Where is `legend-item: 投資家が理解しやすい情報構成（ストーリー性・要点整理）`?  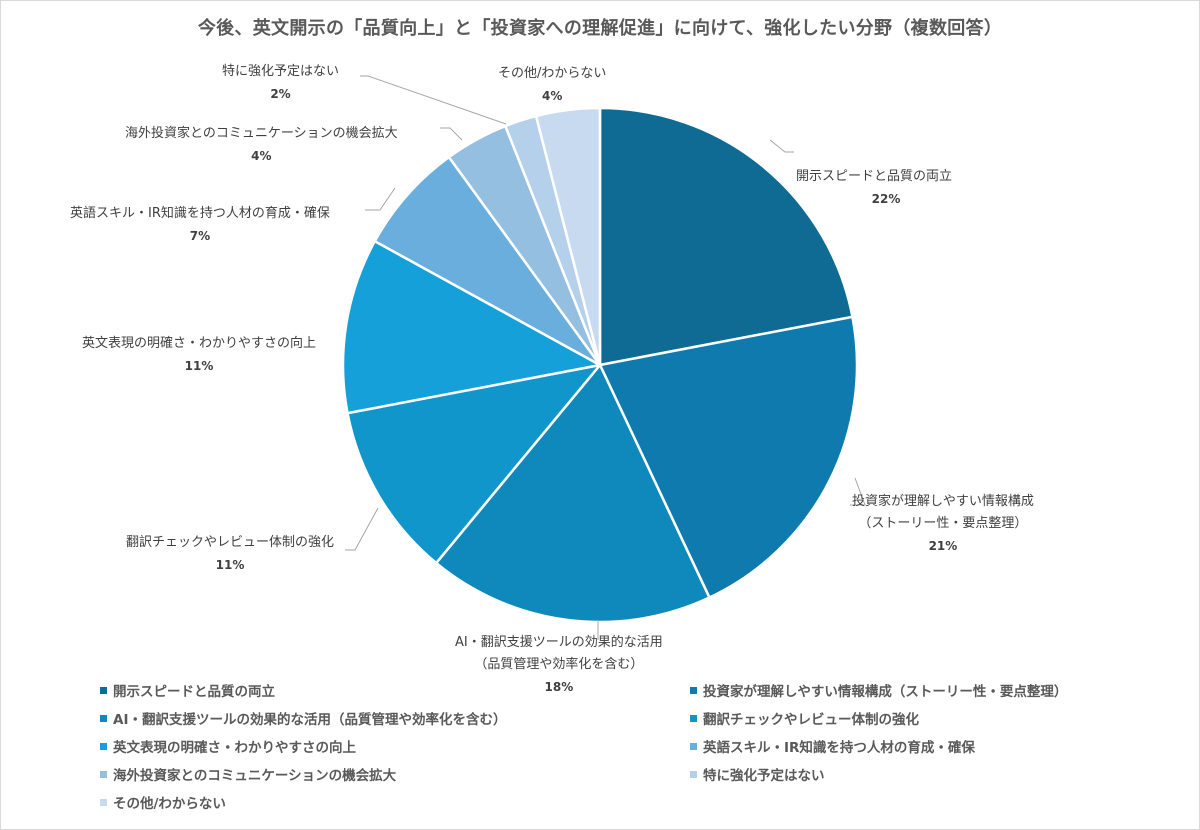 legend-item: 投資家が理解しやすい情報構成（ストーリー性・要点整理） is located at coordinates (878, 690).